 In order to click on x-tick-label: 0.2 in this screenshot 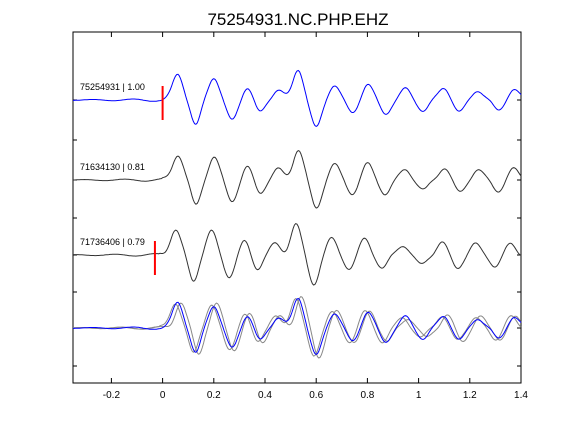, I will do `click(214, 395)`.